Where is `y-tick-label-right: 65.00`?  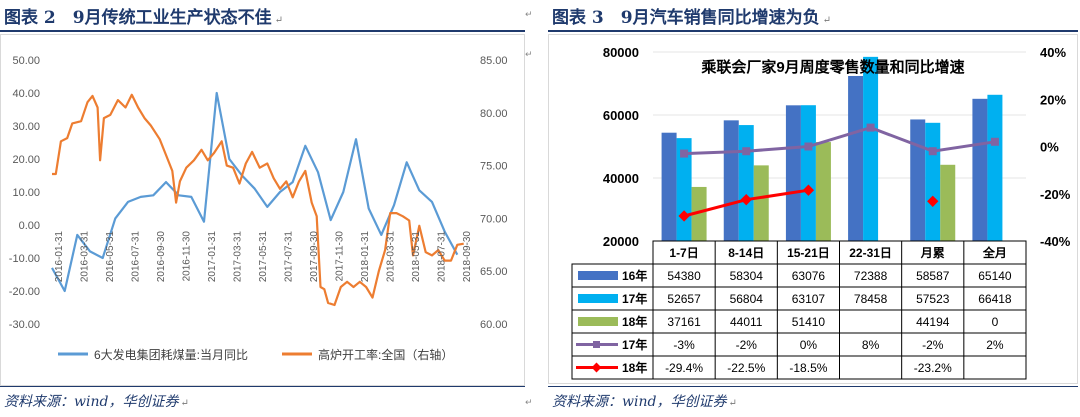
y-tick-label-right: 65.00 is located at coordinates (494, 272).